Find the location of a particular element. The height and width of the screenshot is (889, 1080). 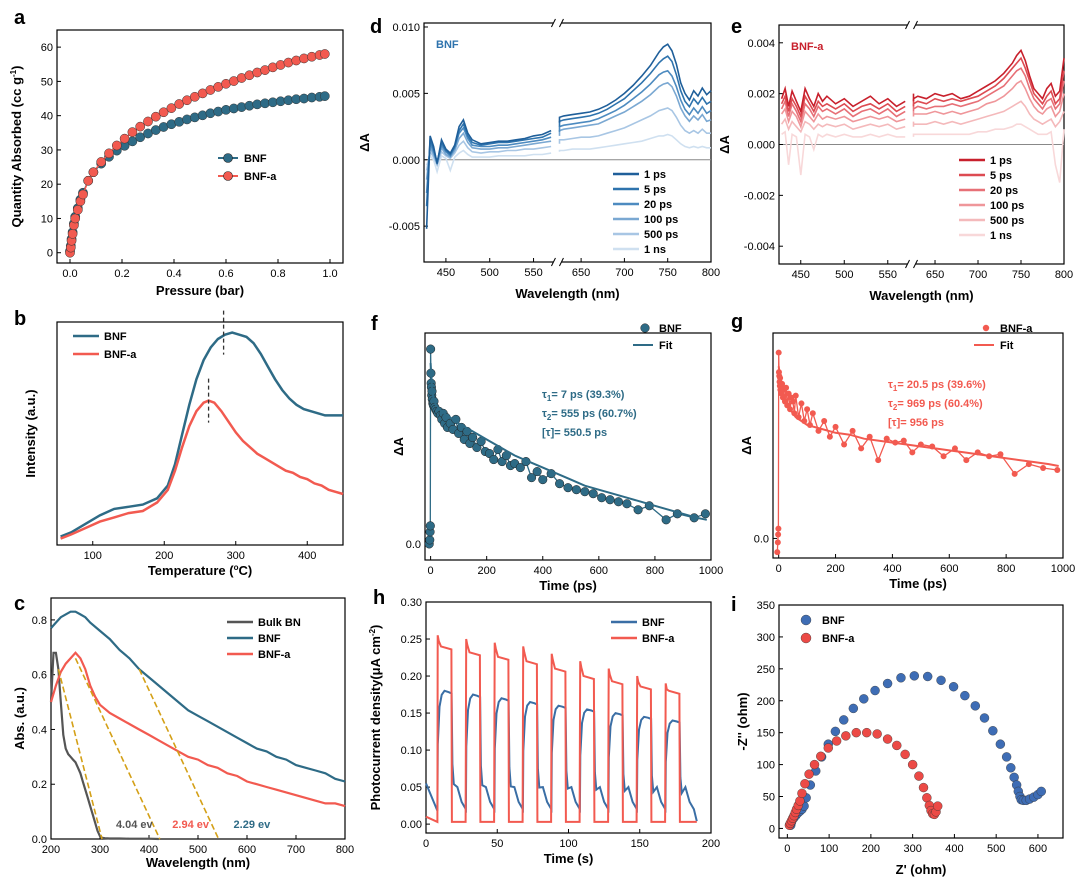

panel-letter-d: d is located at coordinates (376, 27).